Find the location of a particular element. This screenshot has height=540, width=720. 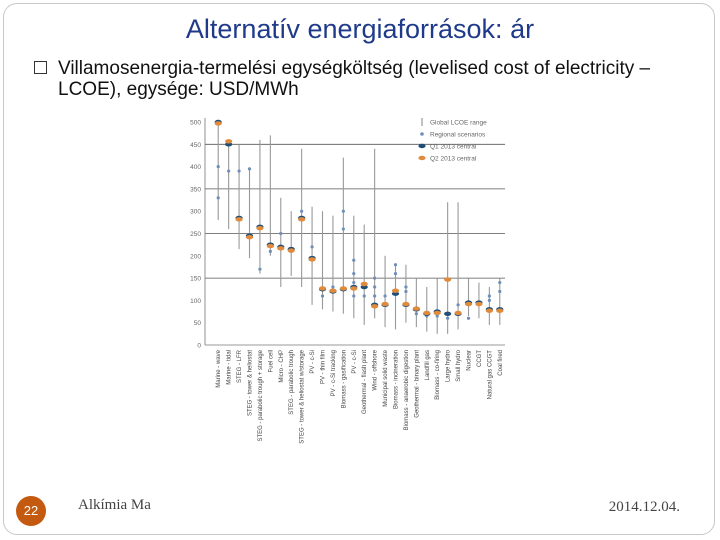

x-category-label: CCGT is located at coordinates (480, 358).